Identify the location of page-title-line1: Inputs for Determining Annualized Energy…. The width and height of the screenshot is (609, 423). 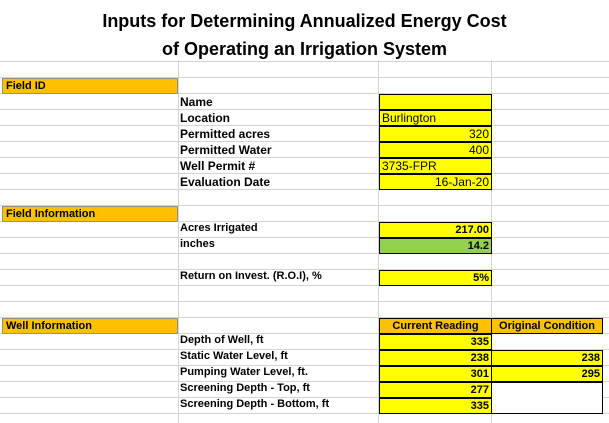
(304, 21).